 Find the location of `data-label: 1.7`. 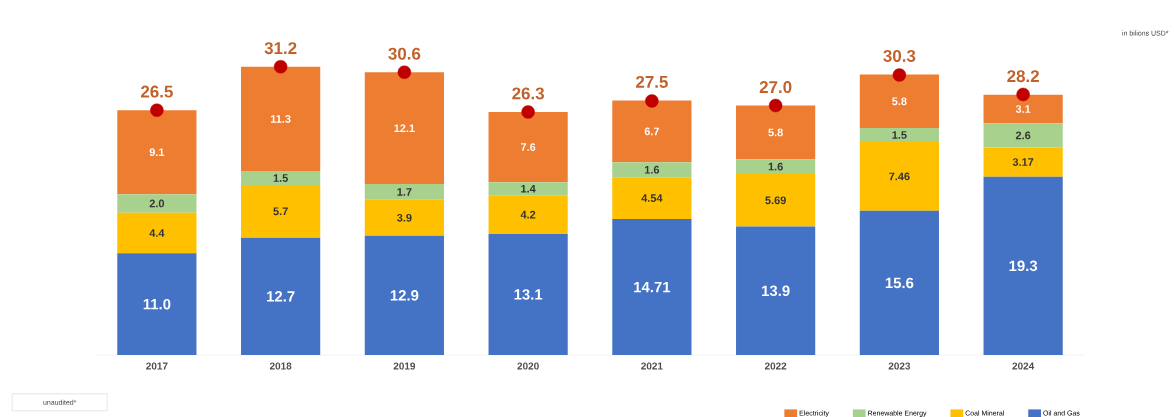

data-label: 1.7 is located at coordinates (404, 192).